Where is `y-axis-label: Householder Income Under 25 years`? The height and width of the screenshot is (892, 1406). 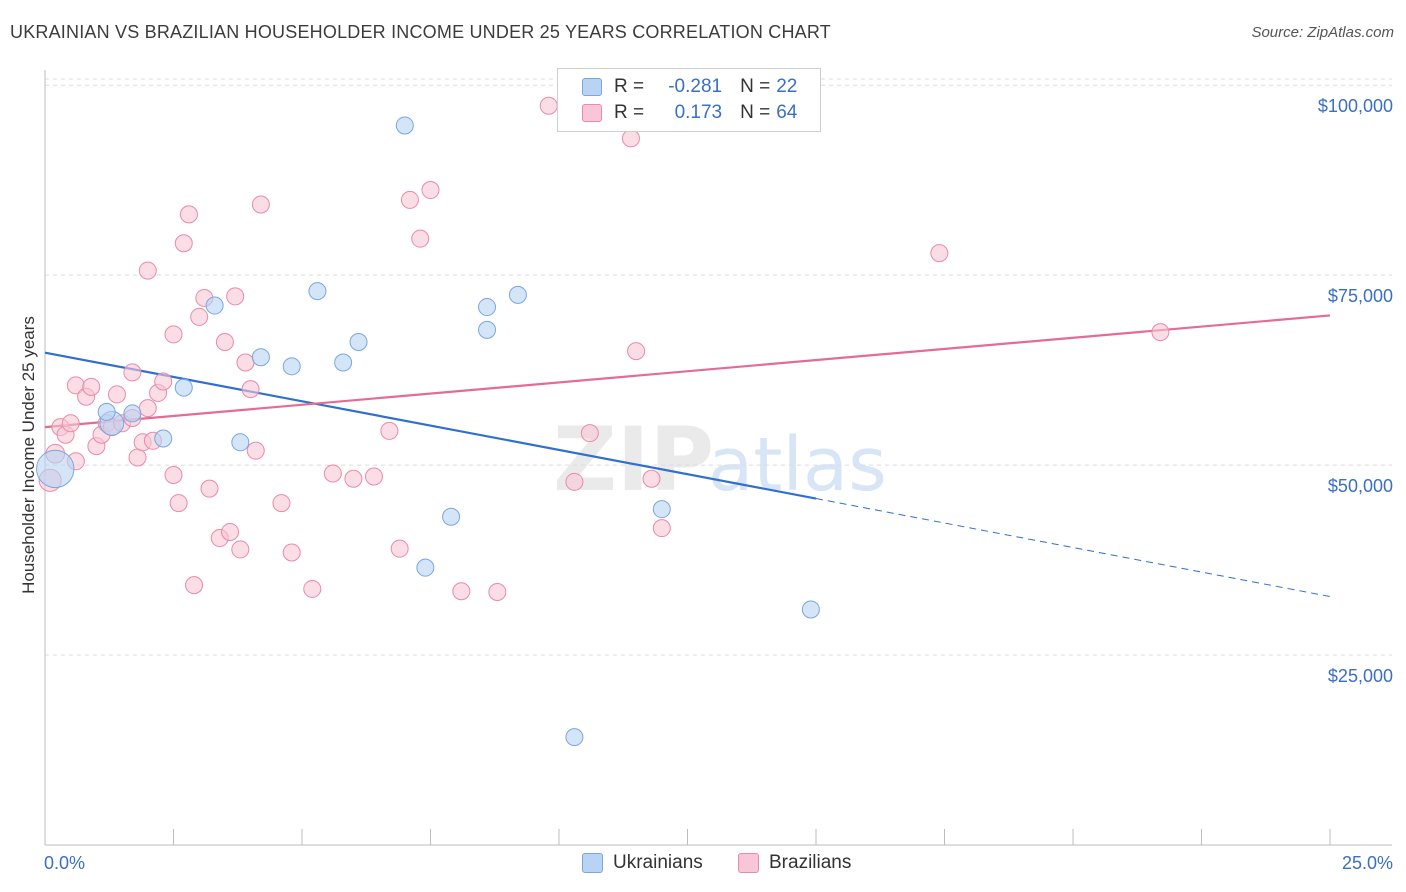 y-axis-label: Householder Income Under 25 years is located at coordinates (28, 455).